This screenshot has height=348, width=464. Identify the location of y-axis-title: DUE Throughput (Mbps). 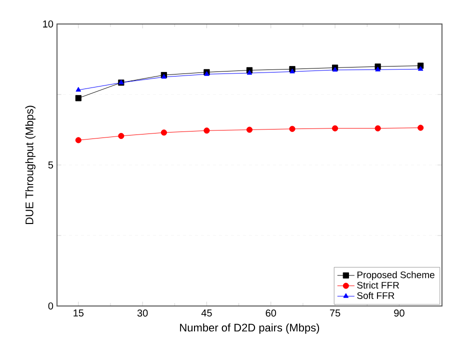
(30, 165).